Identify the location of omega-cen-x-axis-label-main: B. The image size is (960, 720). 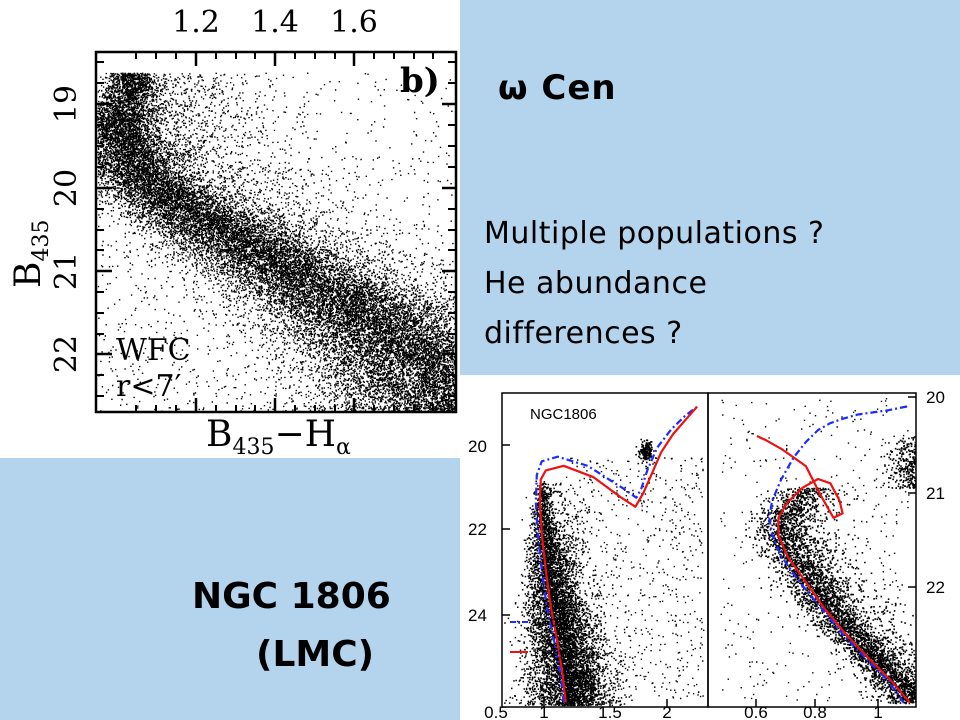
(219, 434).